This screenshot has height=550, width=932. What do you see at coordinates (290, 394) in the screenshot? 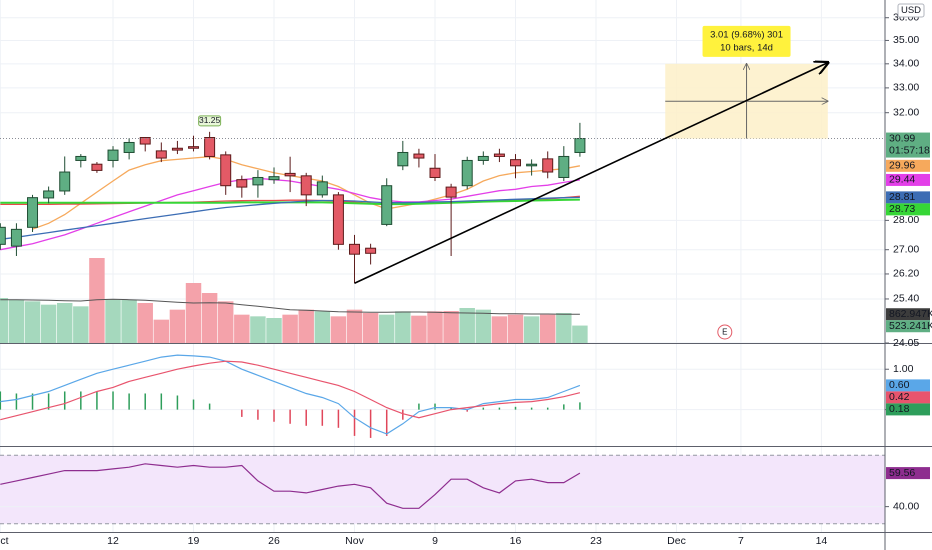
I see `macd-line` at bounding box center [290, 394].